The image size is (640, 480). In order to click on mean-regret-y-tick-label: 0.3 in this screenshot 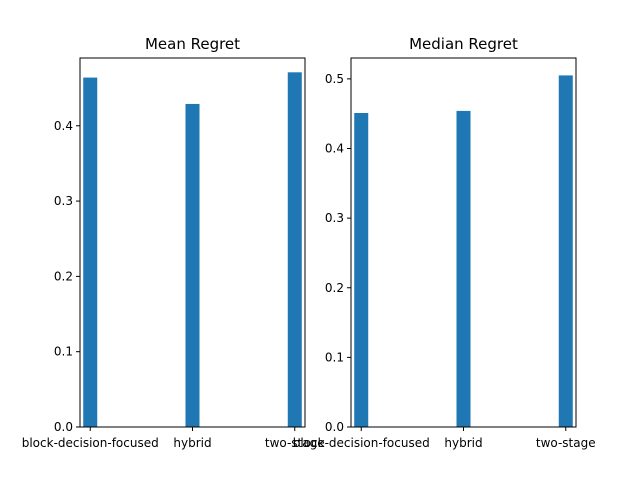, I will do `click(63, 201)`.